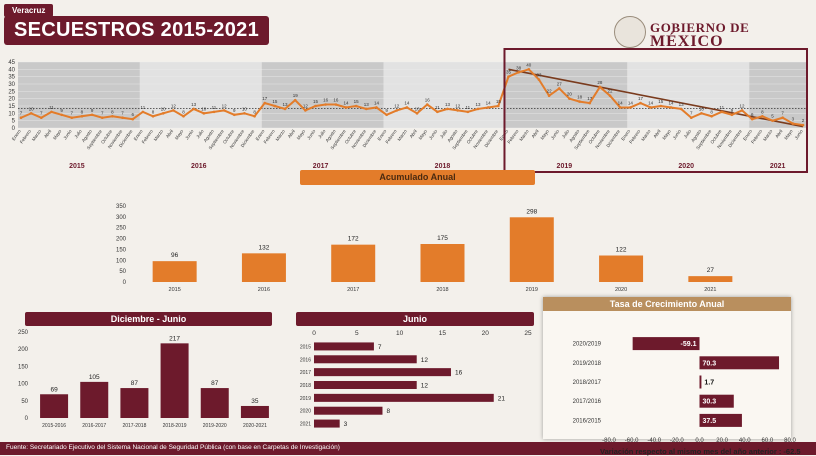 The image size is (816, 456). I want to click on data-label: 22, so click(611, 91).